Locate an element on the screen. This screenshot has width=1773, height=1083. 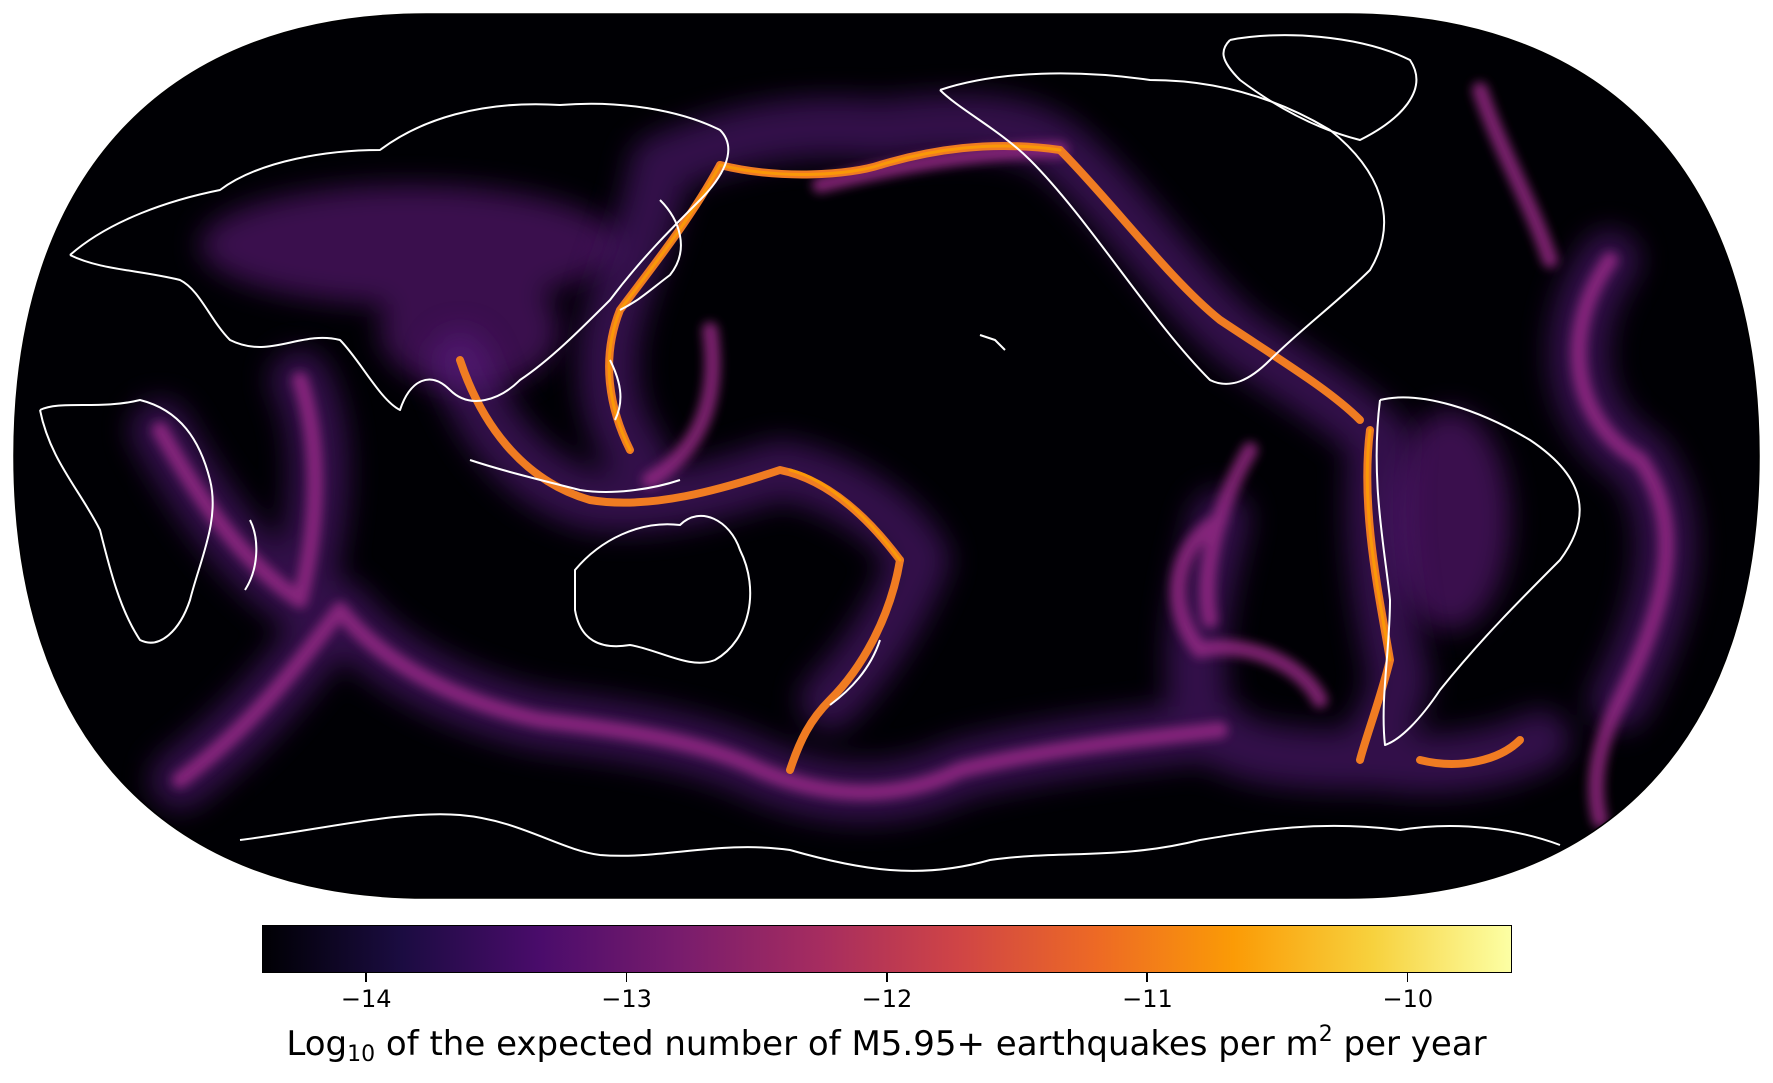
colorbar-gradient is located at coordinates (887, 949).